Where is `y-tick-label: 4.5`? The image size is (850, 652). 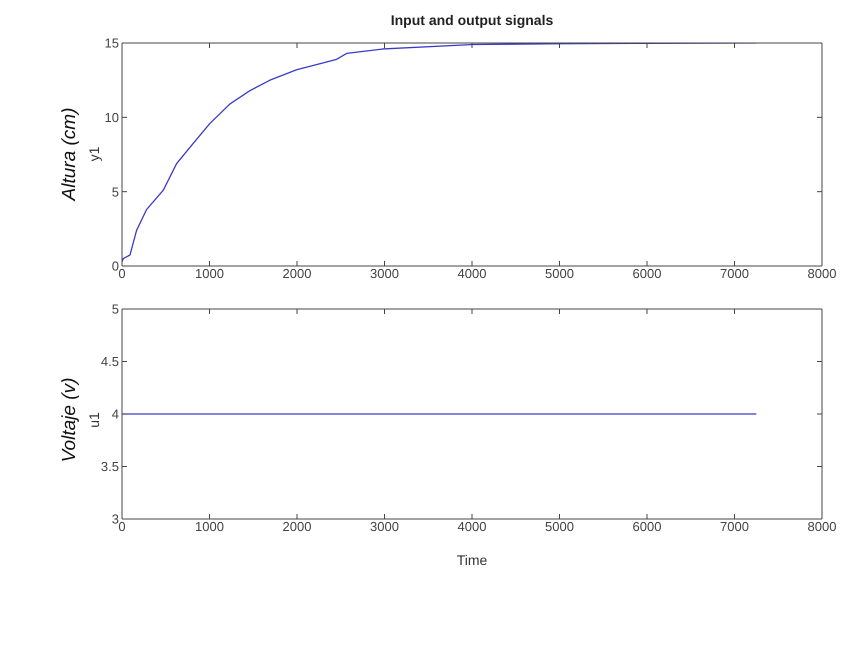
y-tick-label: 4.5 is located at coordinates (109, 362).